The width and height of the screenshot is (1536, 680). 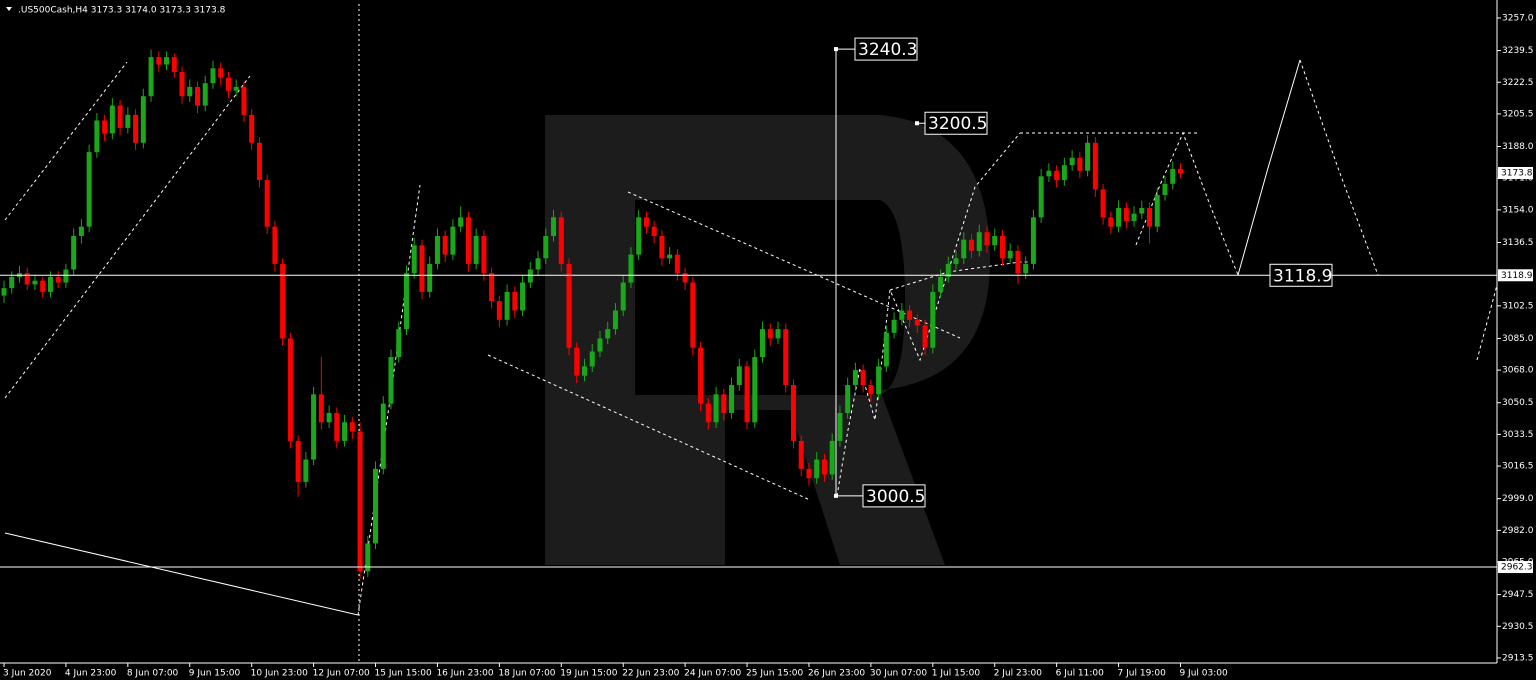 I want to click on x-tick-label: 8 Jun 07:00, so click(x=153, y=674).